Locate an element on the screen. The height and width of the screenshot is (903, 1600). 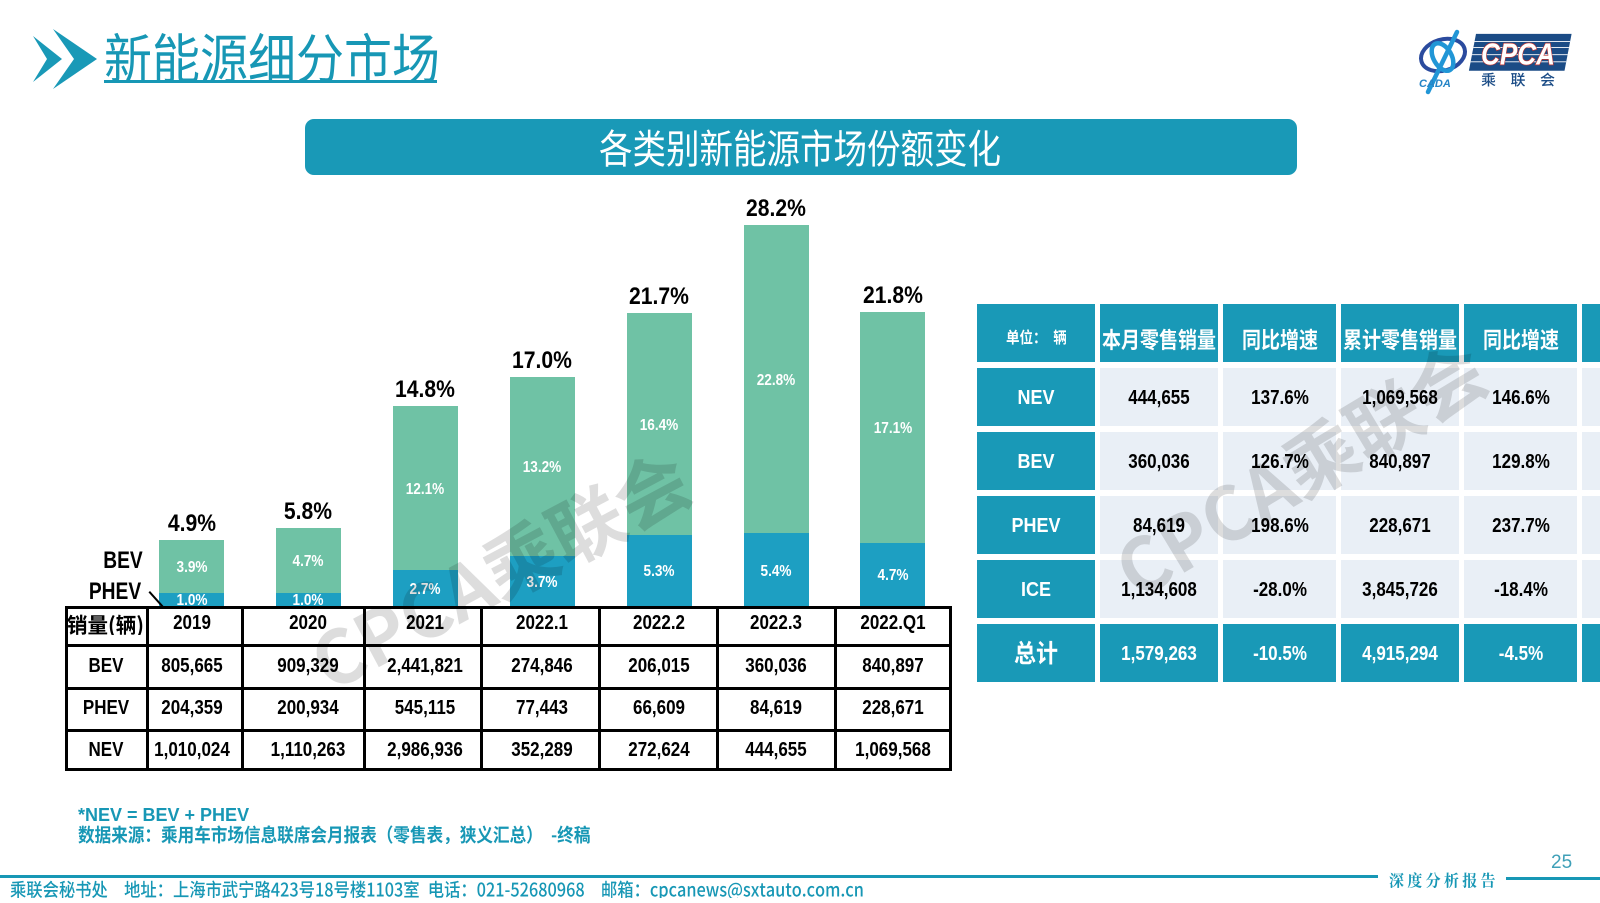
svg-text: CPCA is located at coordinates (1518, 54).